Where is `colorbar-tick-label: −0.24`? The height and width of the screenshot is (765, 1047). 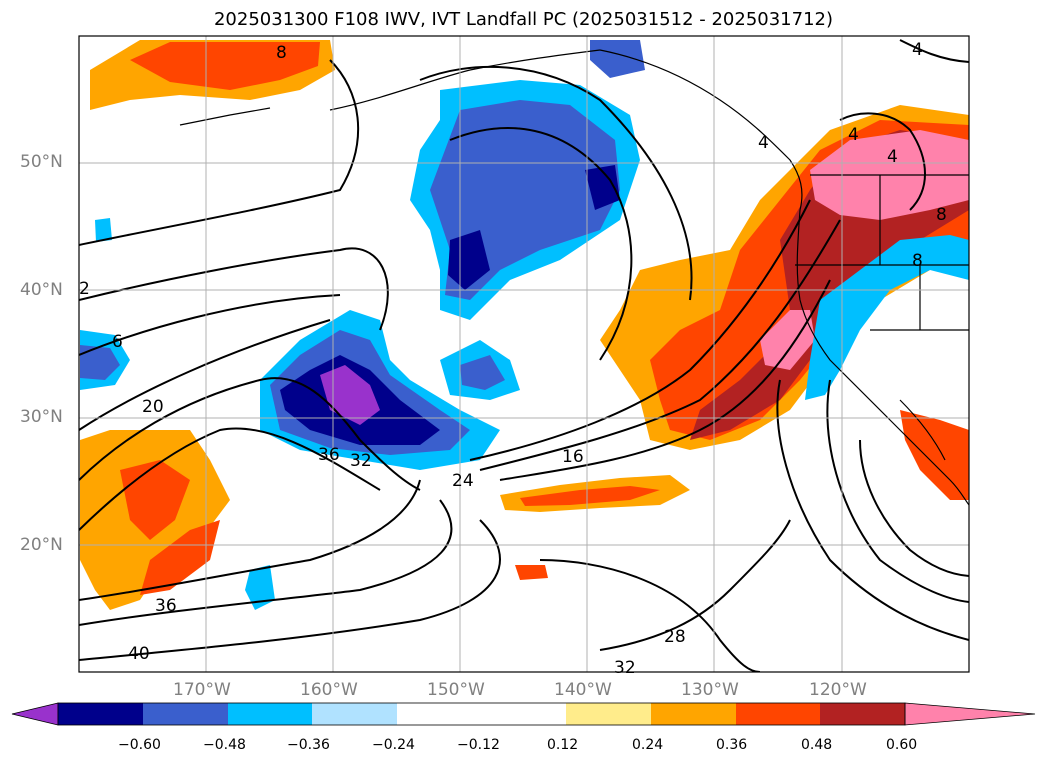 colorbar-tick-label: −0.24 is located at coordinates (393, 745).